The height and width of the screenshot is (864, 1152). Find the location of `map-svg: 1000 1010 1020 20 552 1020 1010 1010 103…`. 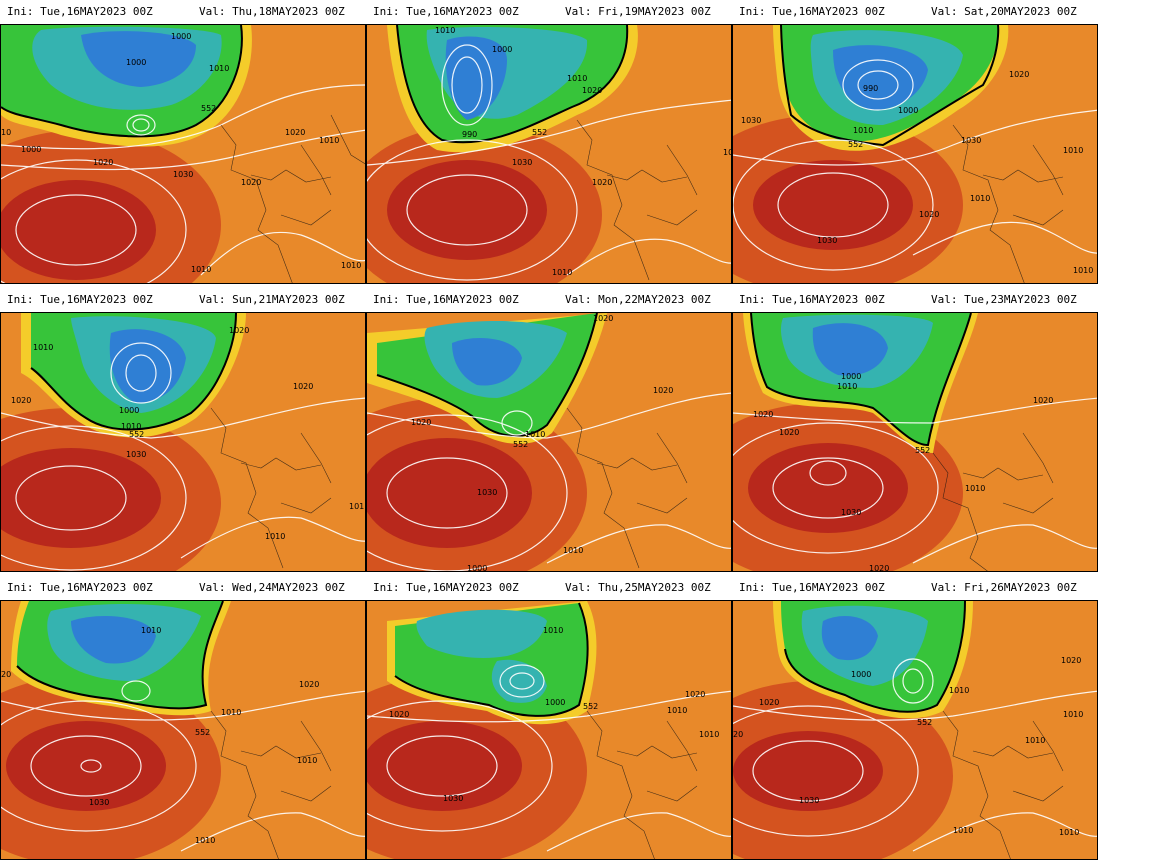

map-svg: 1000 1010 1020 20 552 1020 1010 1010 103… is located at coordinates (915, 730).